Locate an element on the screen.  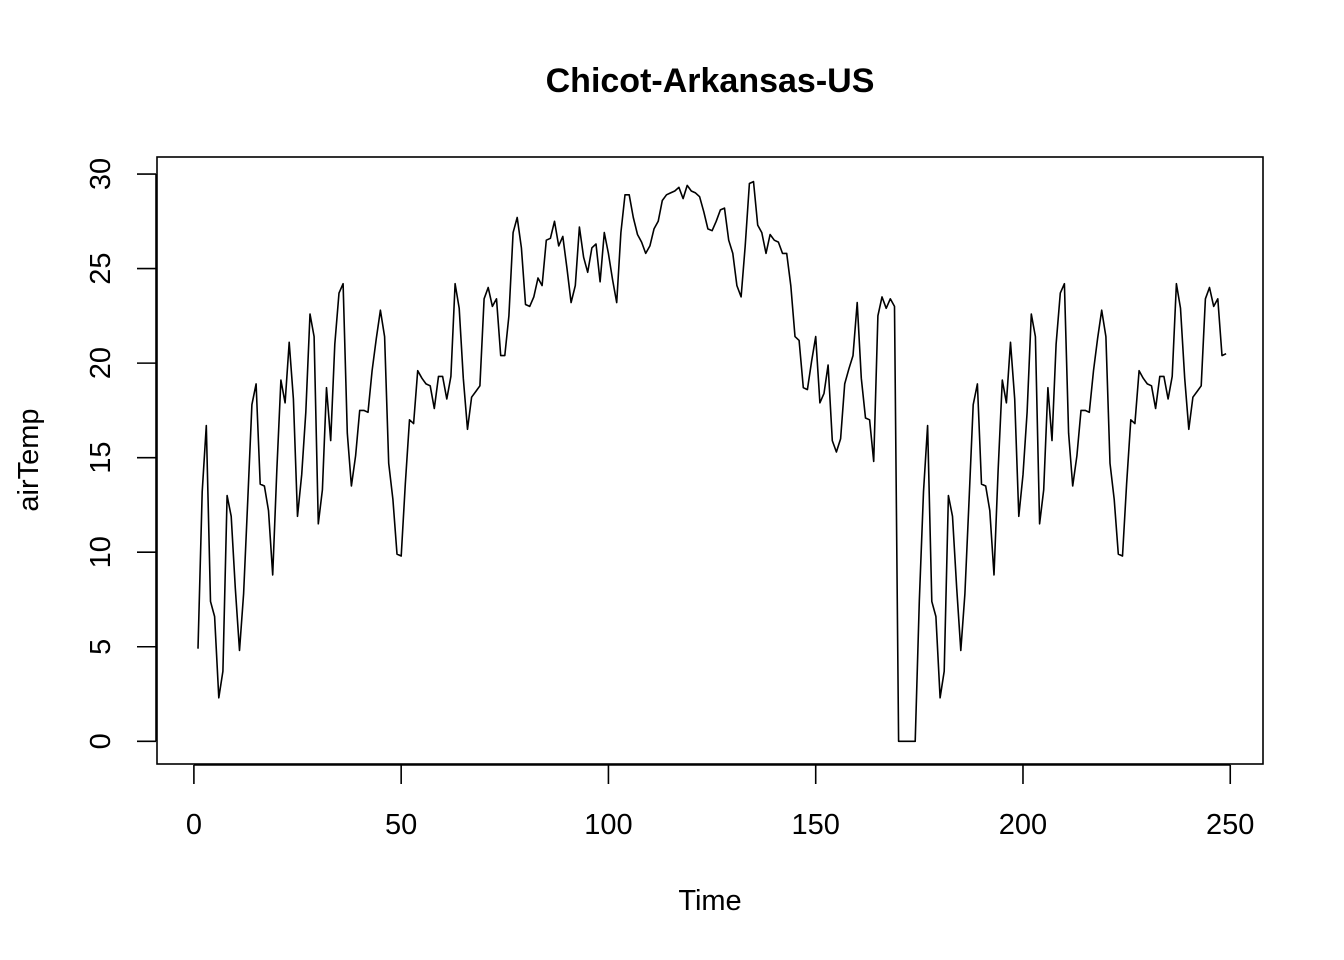
x-tick-label: 50 is located at coordinates (401, 825).